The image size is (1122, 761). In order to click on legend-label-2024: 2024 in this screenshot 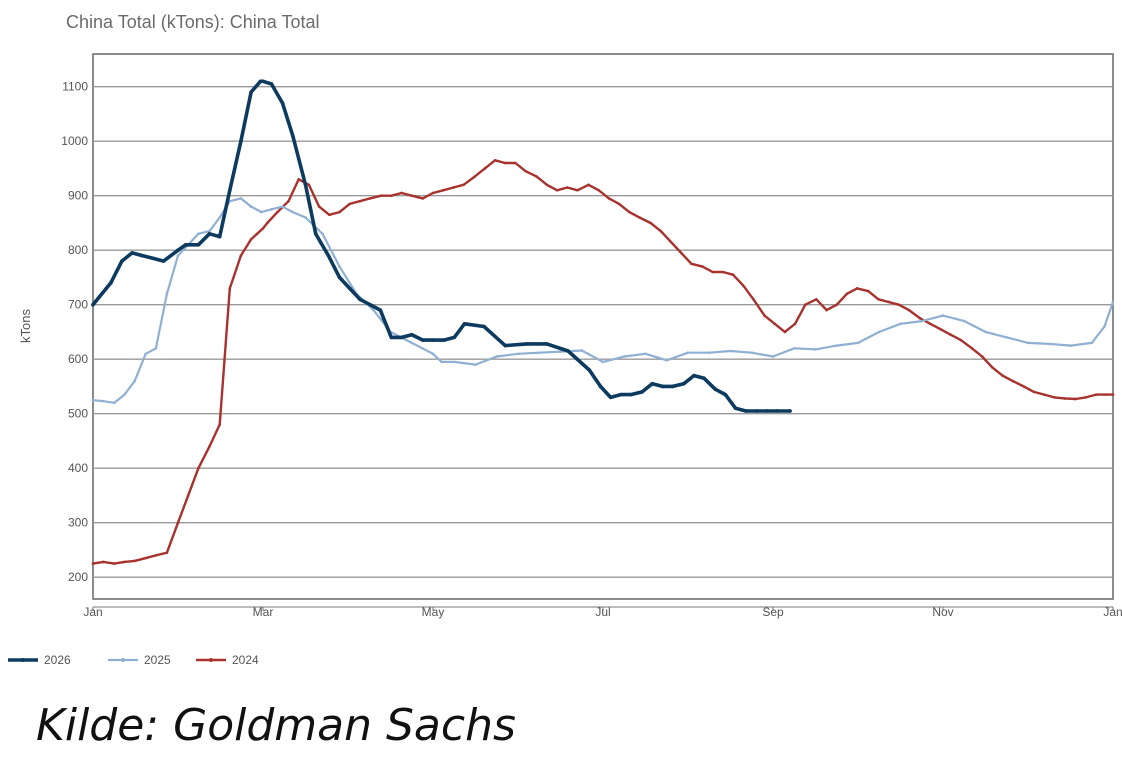, I will do `click(245, 660)`.